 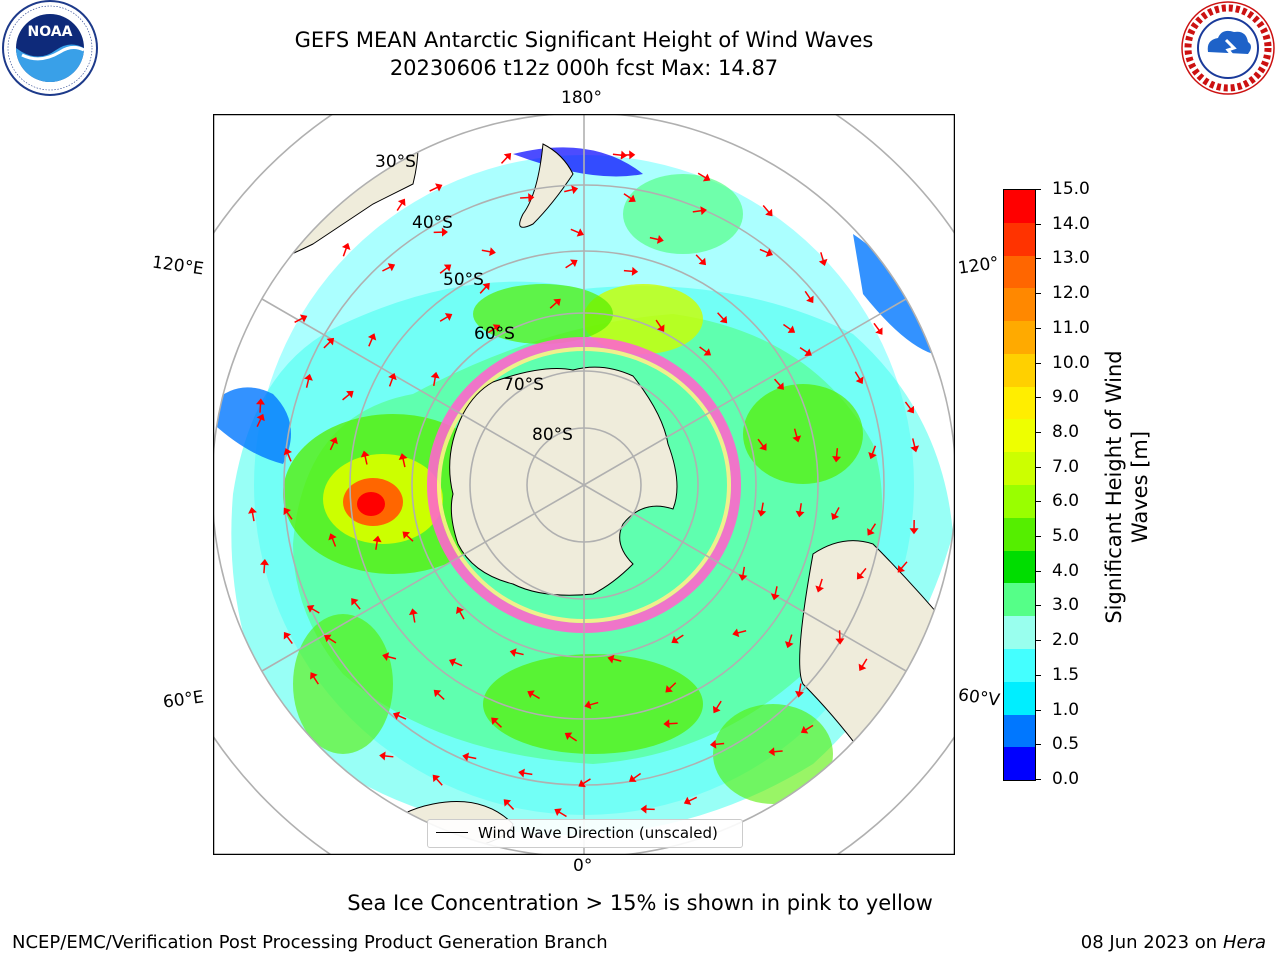 What do you see at coordinates (581, 98) in the screenshot?
I see `lon-label-180: 180°` at bounding box center [581, 98].